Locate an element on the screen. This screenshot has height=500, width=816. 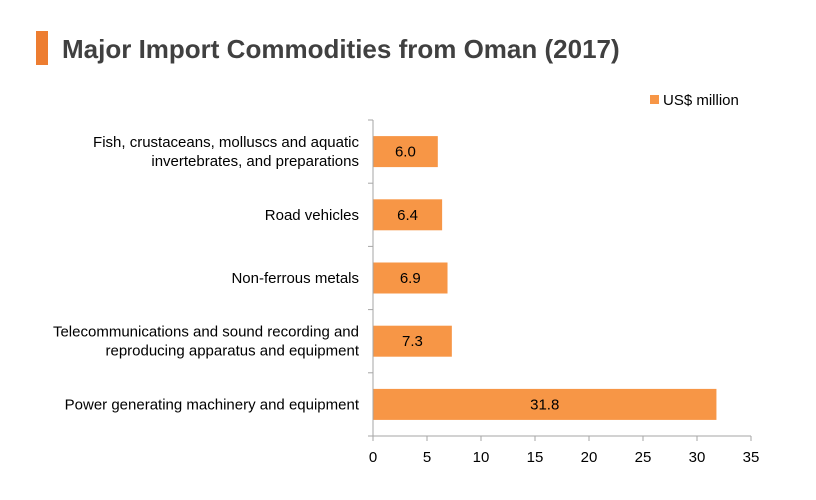
data-label: 6.0 is located at coordinates (405, 152).